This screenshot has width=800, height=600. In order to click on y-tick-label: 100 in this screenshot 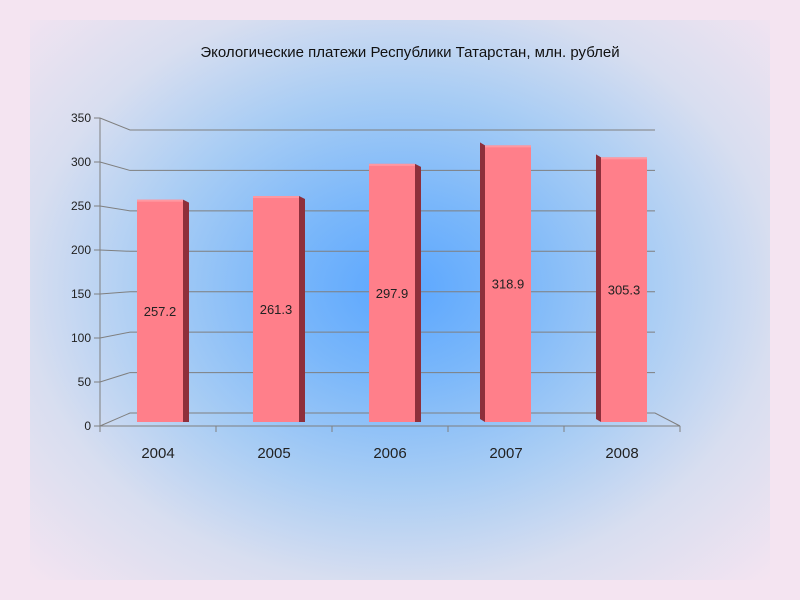, I will do `click(81, 338)`.